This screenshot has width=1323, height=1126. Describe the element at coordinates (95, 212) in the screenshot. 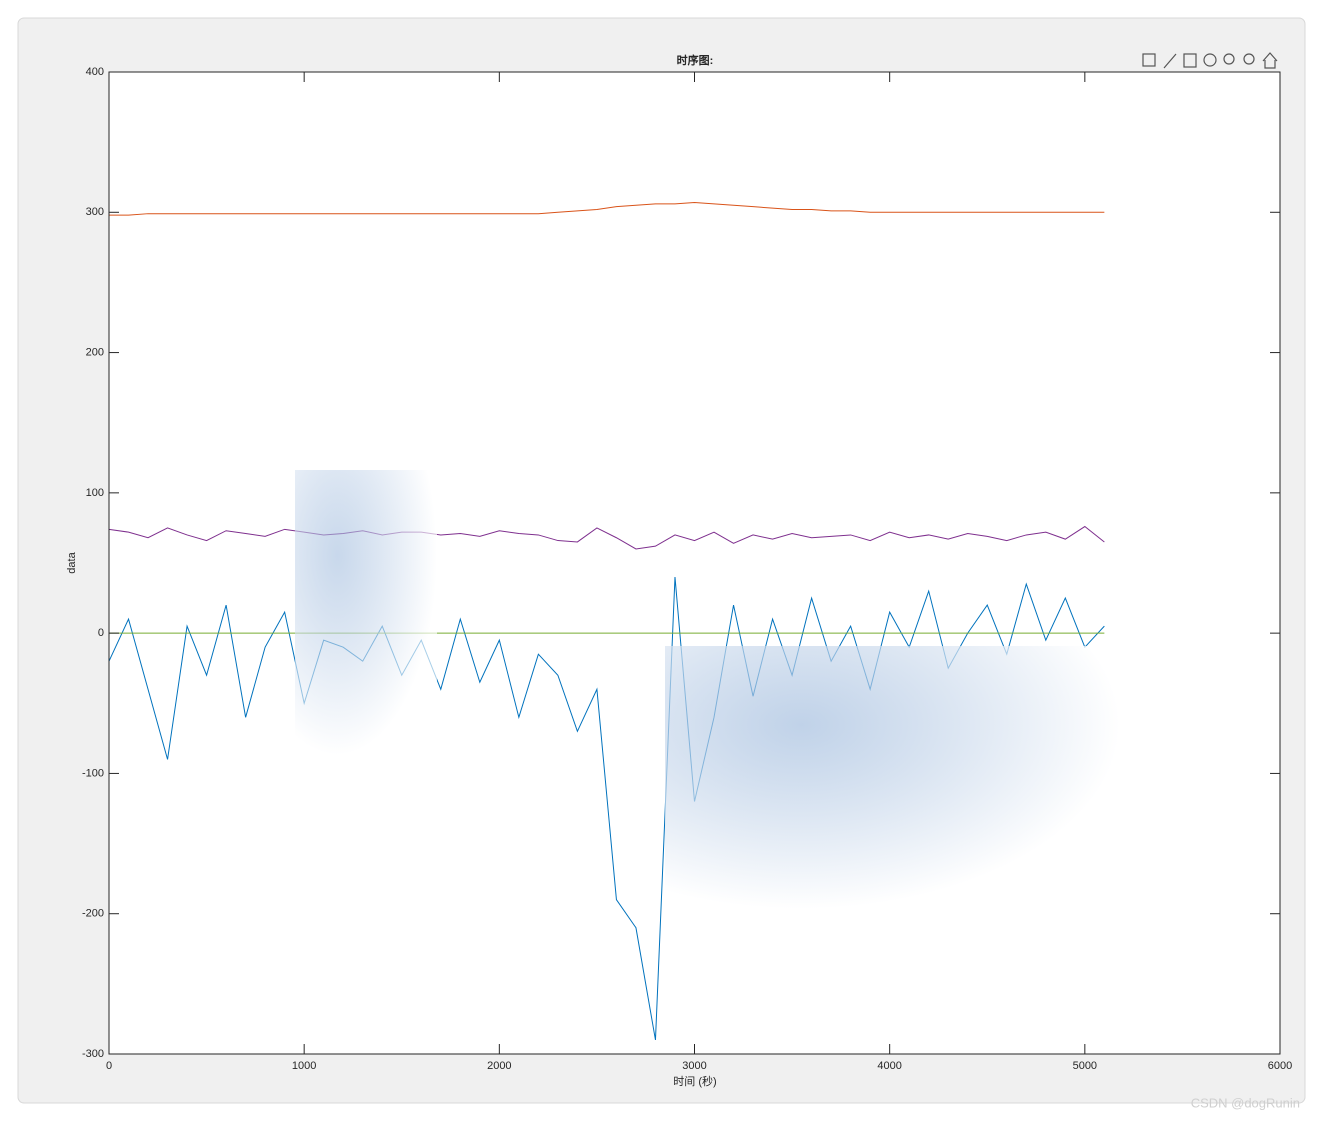

I see `y-tick-label: 300` at that location.